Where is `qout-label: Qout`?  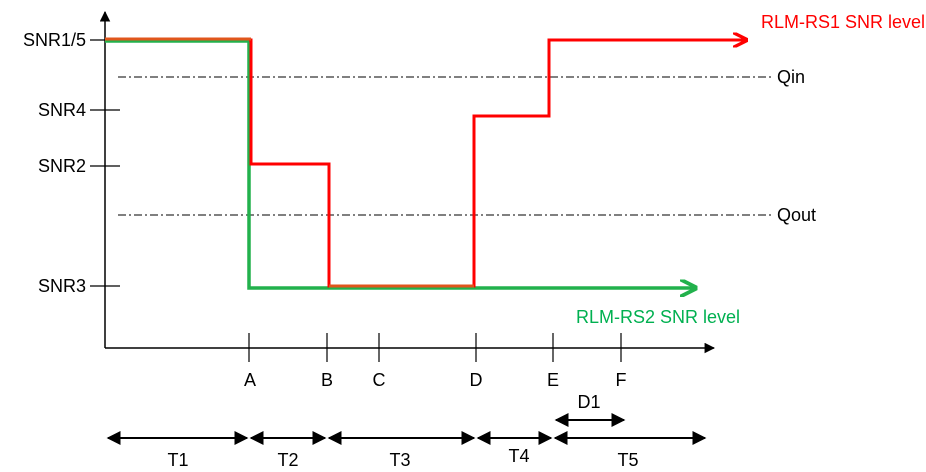
qout-label: Qout is located at coordinates (796, 215).